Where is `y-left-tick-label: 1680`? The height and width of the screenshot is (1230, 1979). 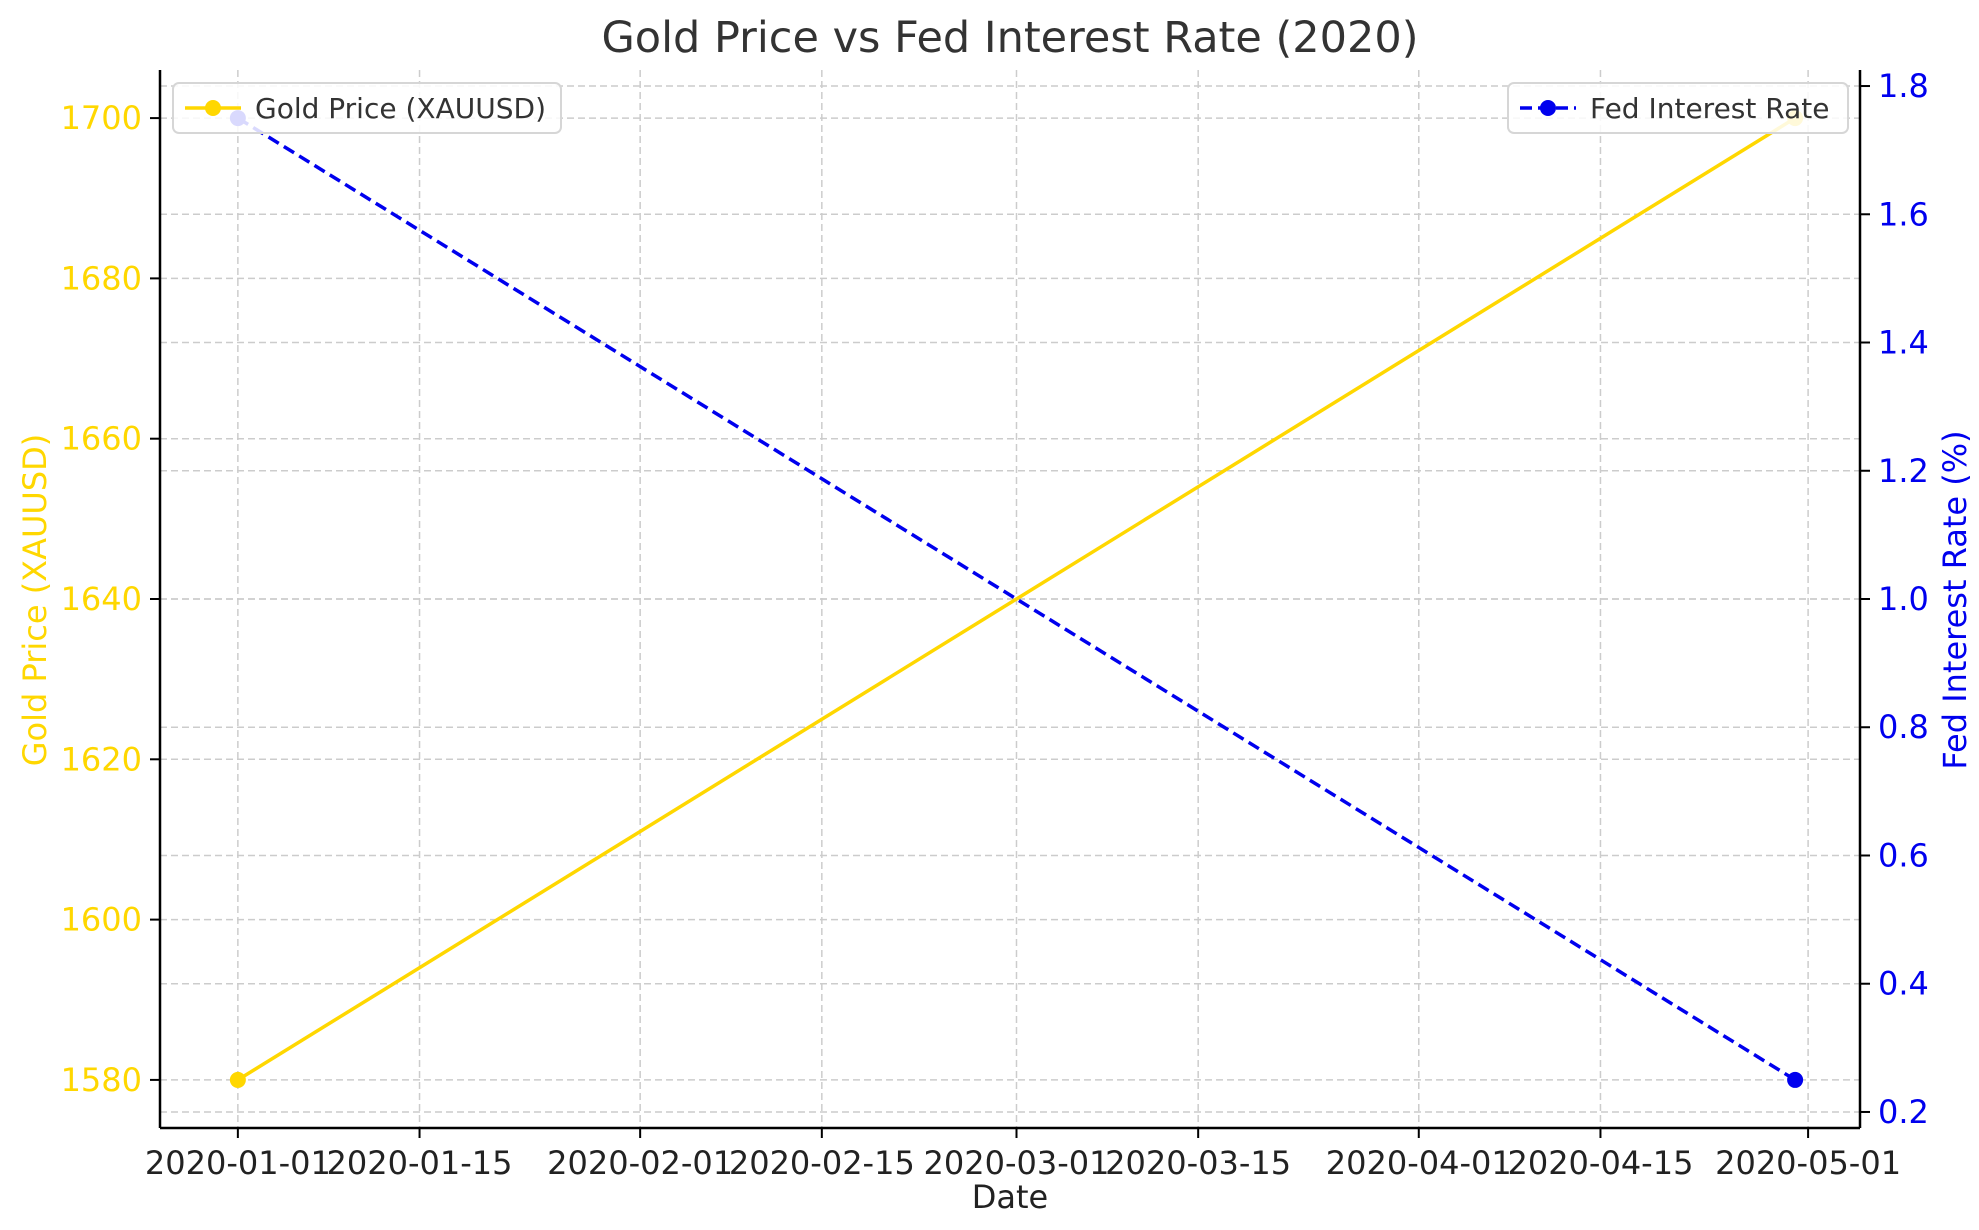 y-left-tick-label: 1680 is located at coordinates (101, 278).